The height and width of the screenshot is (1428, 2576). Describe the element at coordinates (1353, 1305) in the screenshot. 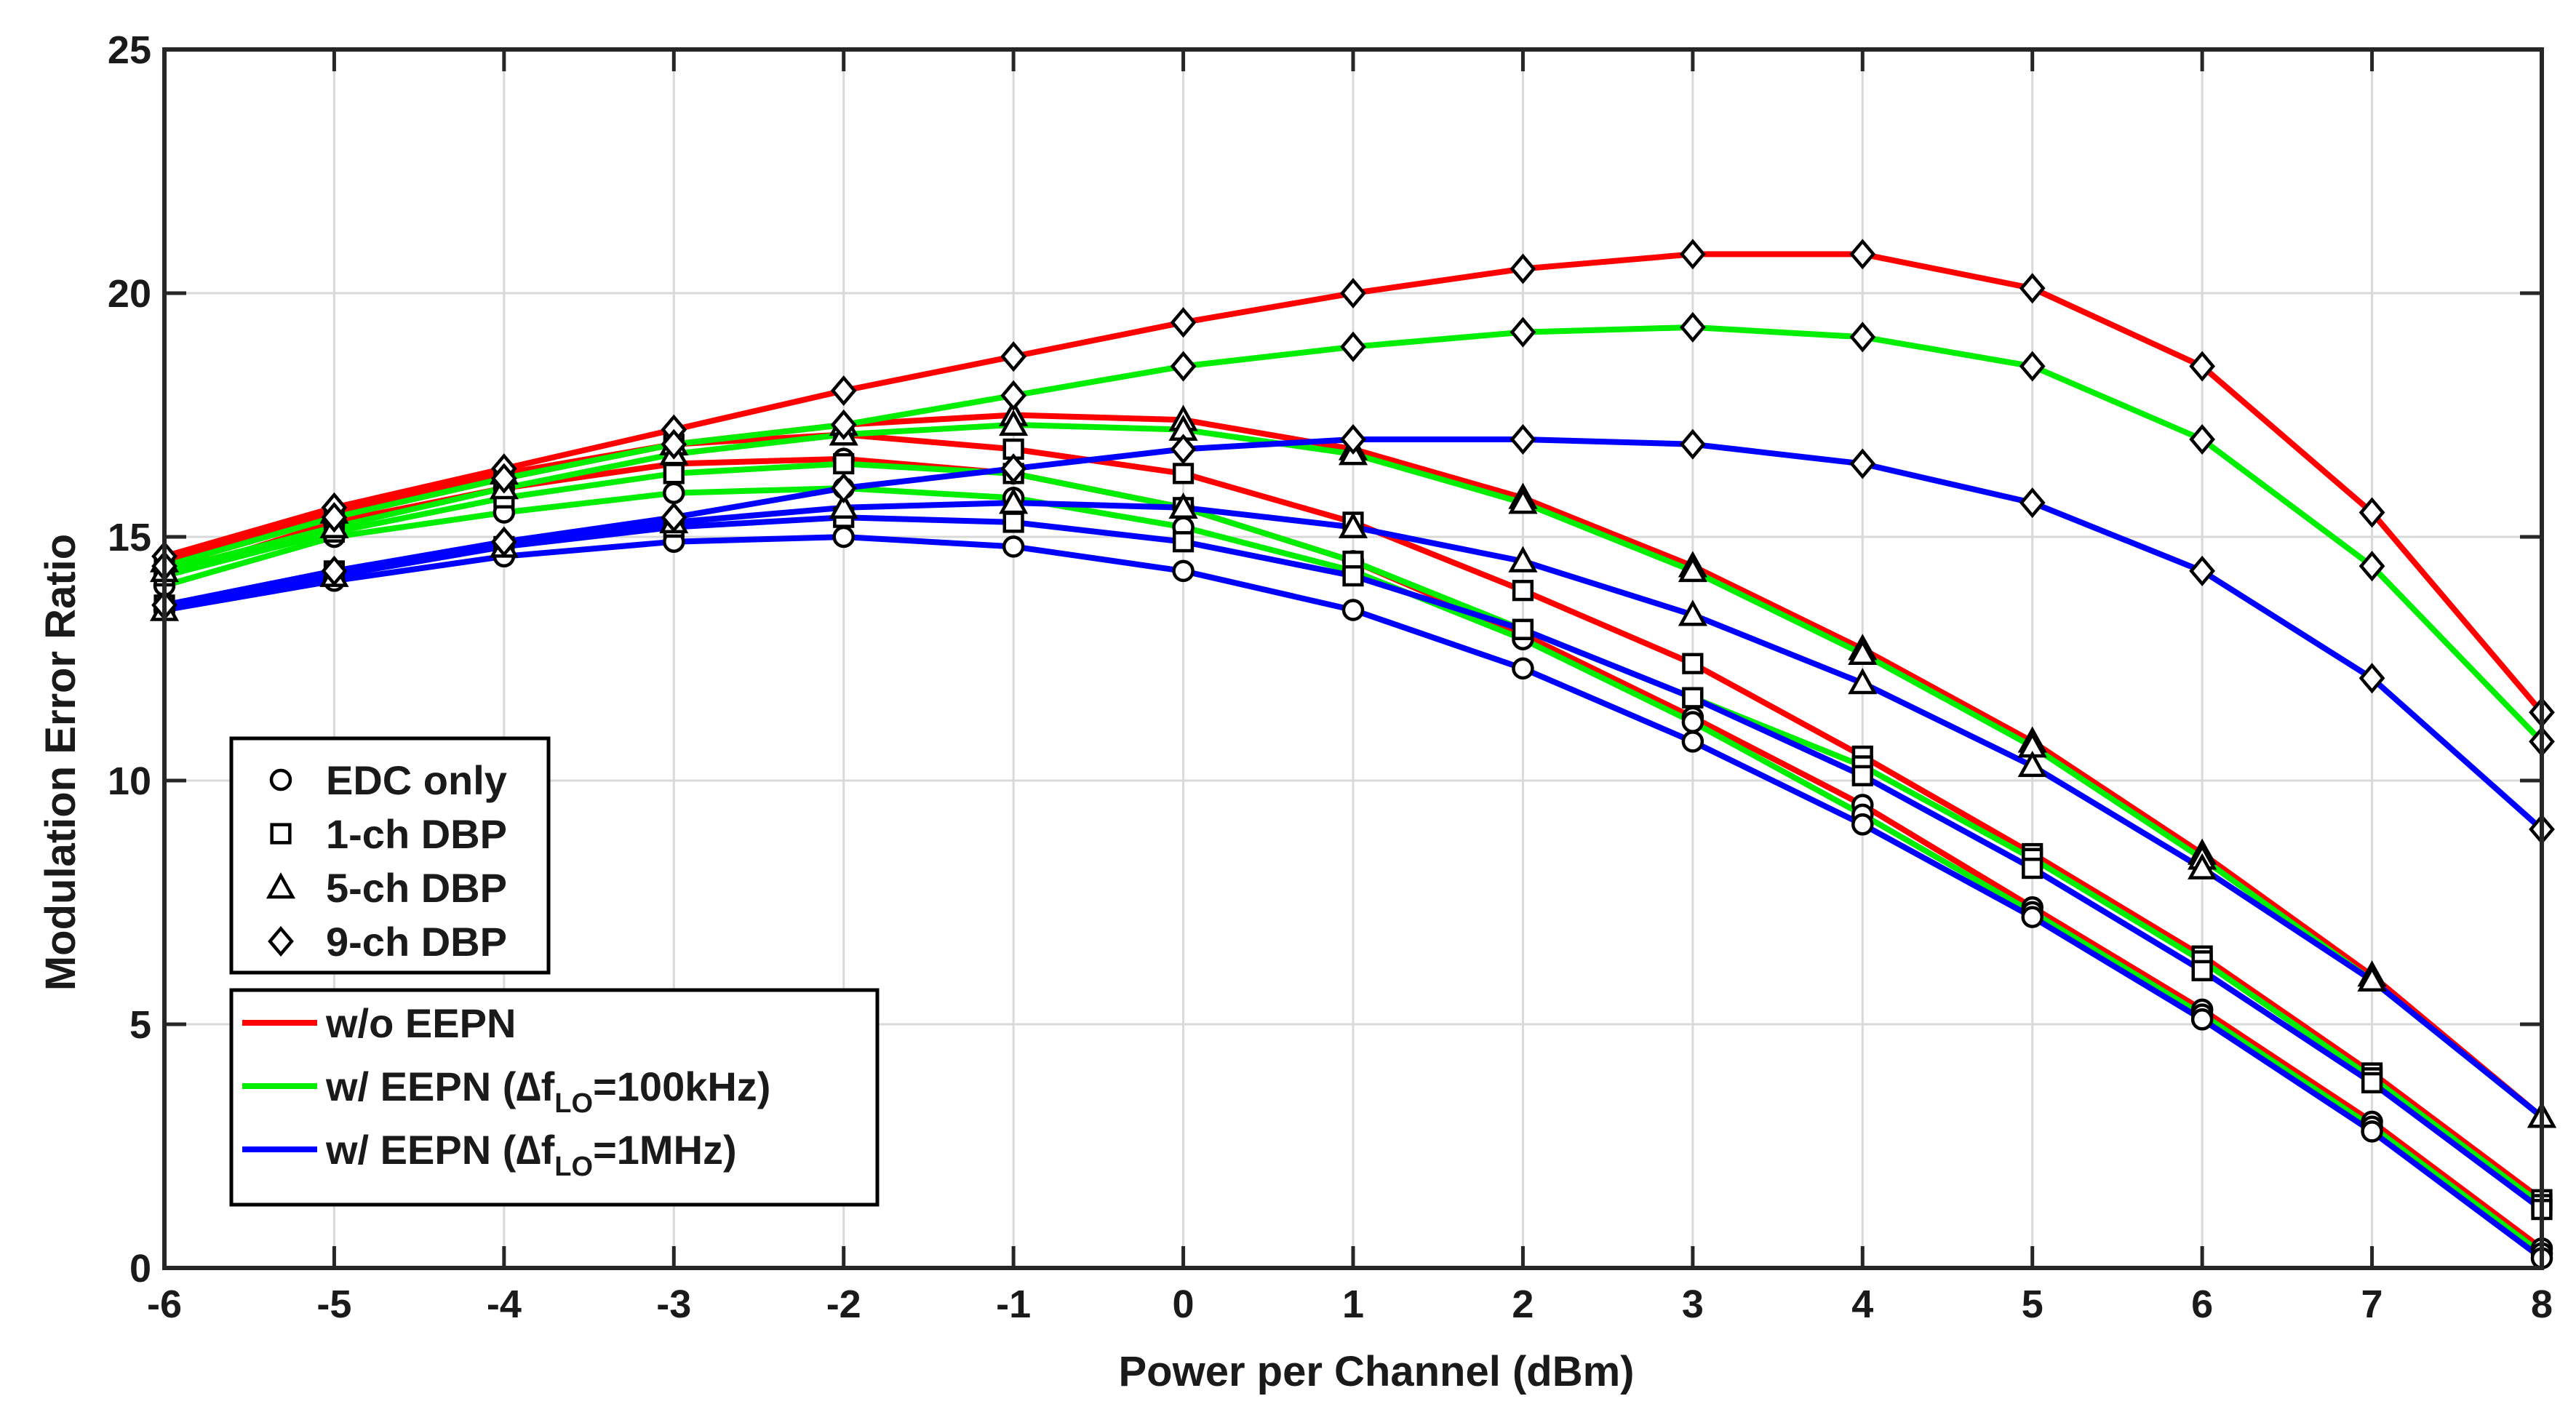

I see `x-tick-label: 1` at that location.